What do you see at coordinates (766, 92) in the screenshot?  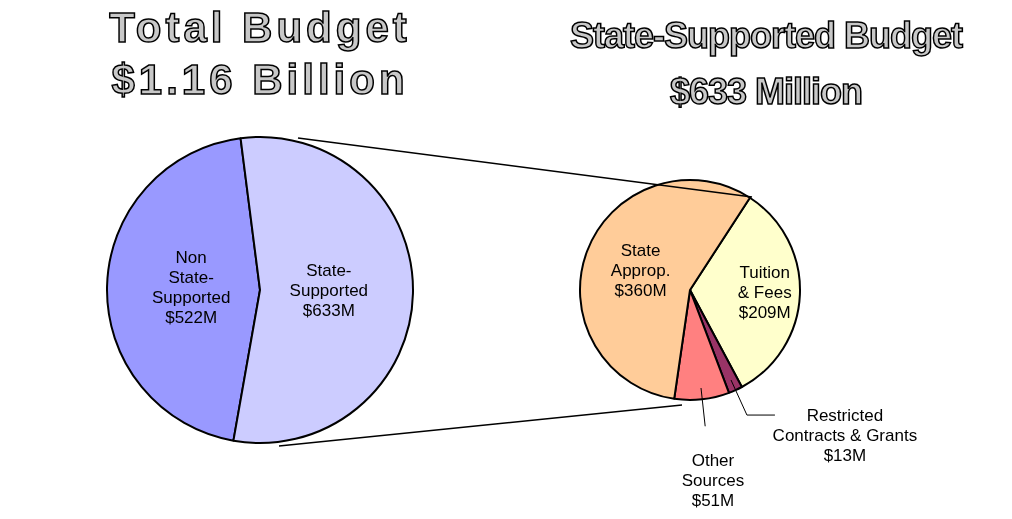 I see `chart-subtitle: $633 Million` at bounding box center [766, 92].